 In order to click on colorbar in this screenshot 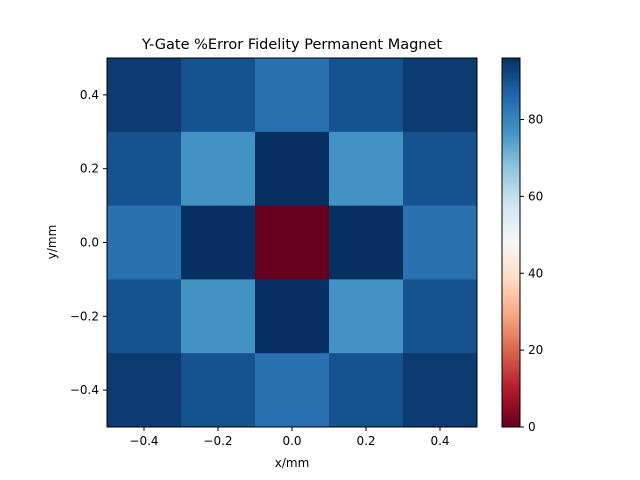, I will do `click(511, 242)`.